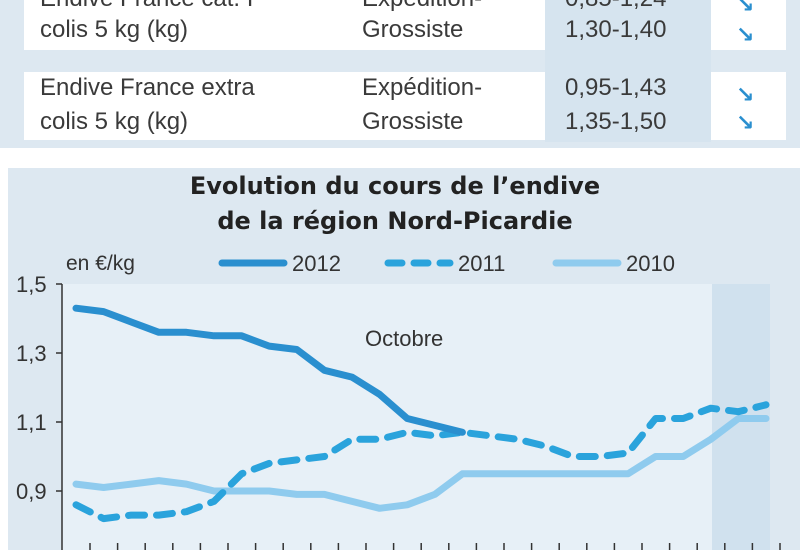 The width and height of the screenshot is (800, 550). What do you see at coordinates (31, 353) in the screenshot?
I see `y-tick-label: 1,3` at bounding box center [31, 353].